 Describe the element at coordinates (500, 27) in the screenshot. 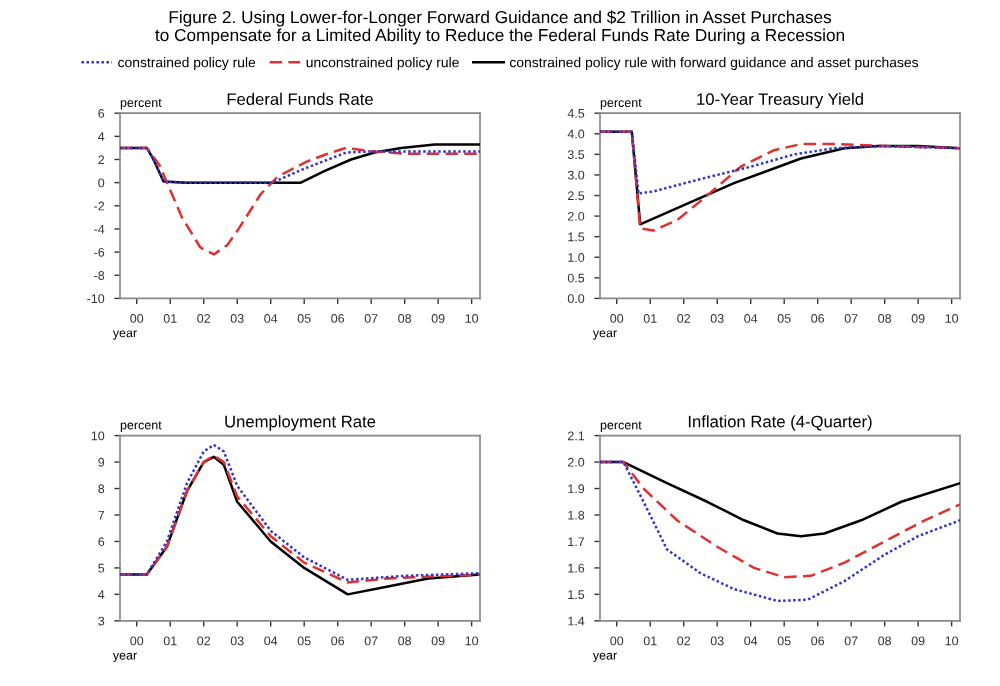

I see `caption: Figure 2. Using Lower-for-Longer Forward Guidance and $2 Trillion in Asset Purchases to Compensate for a Limited Ability to Reduce the Federal Funds Rate During a Recession` at that location.